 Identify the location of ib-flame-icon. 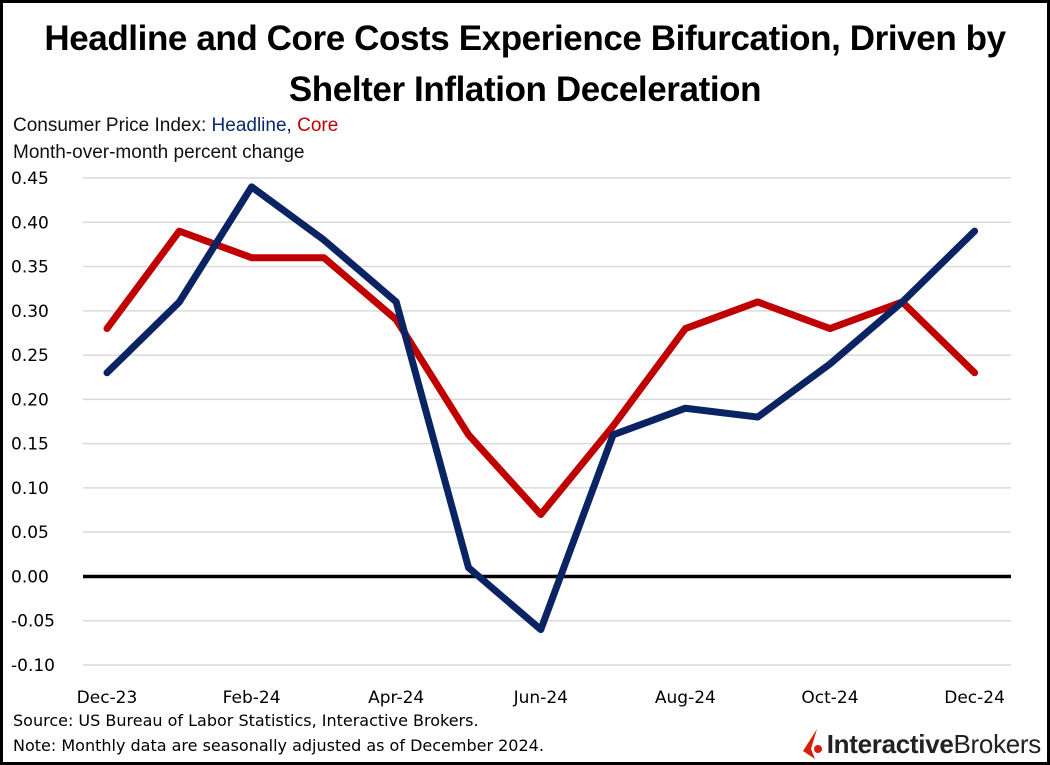
(812, 744).